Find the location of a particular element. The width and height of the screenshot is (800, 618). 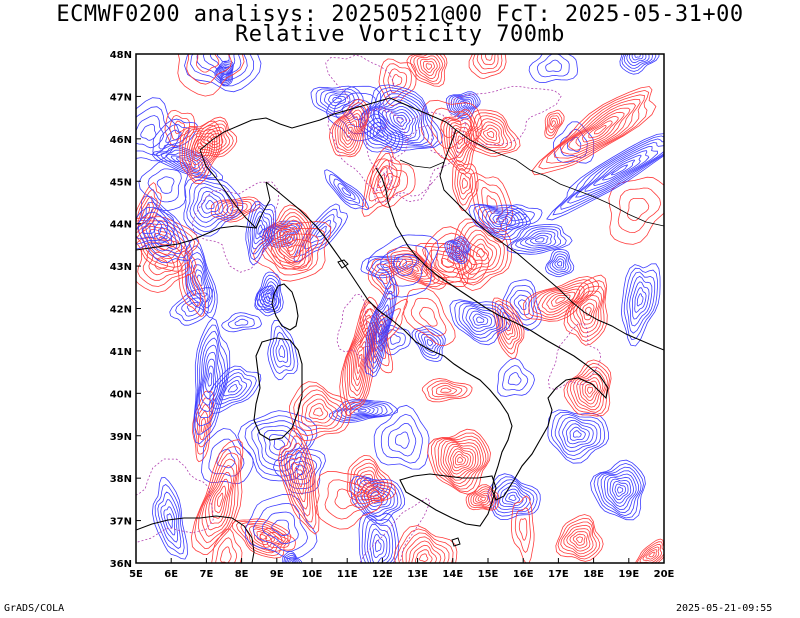

lon-tick-label: 9E is located at coordinates (277, 574).